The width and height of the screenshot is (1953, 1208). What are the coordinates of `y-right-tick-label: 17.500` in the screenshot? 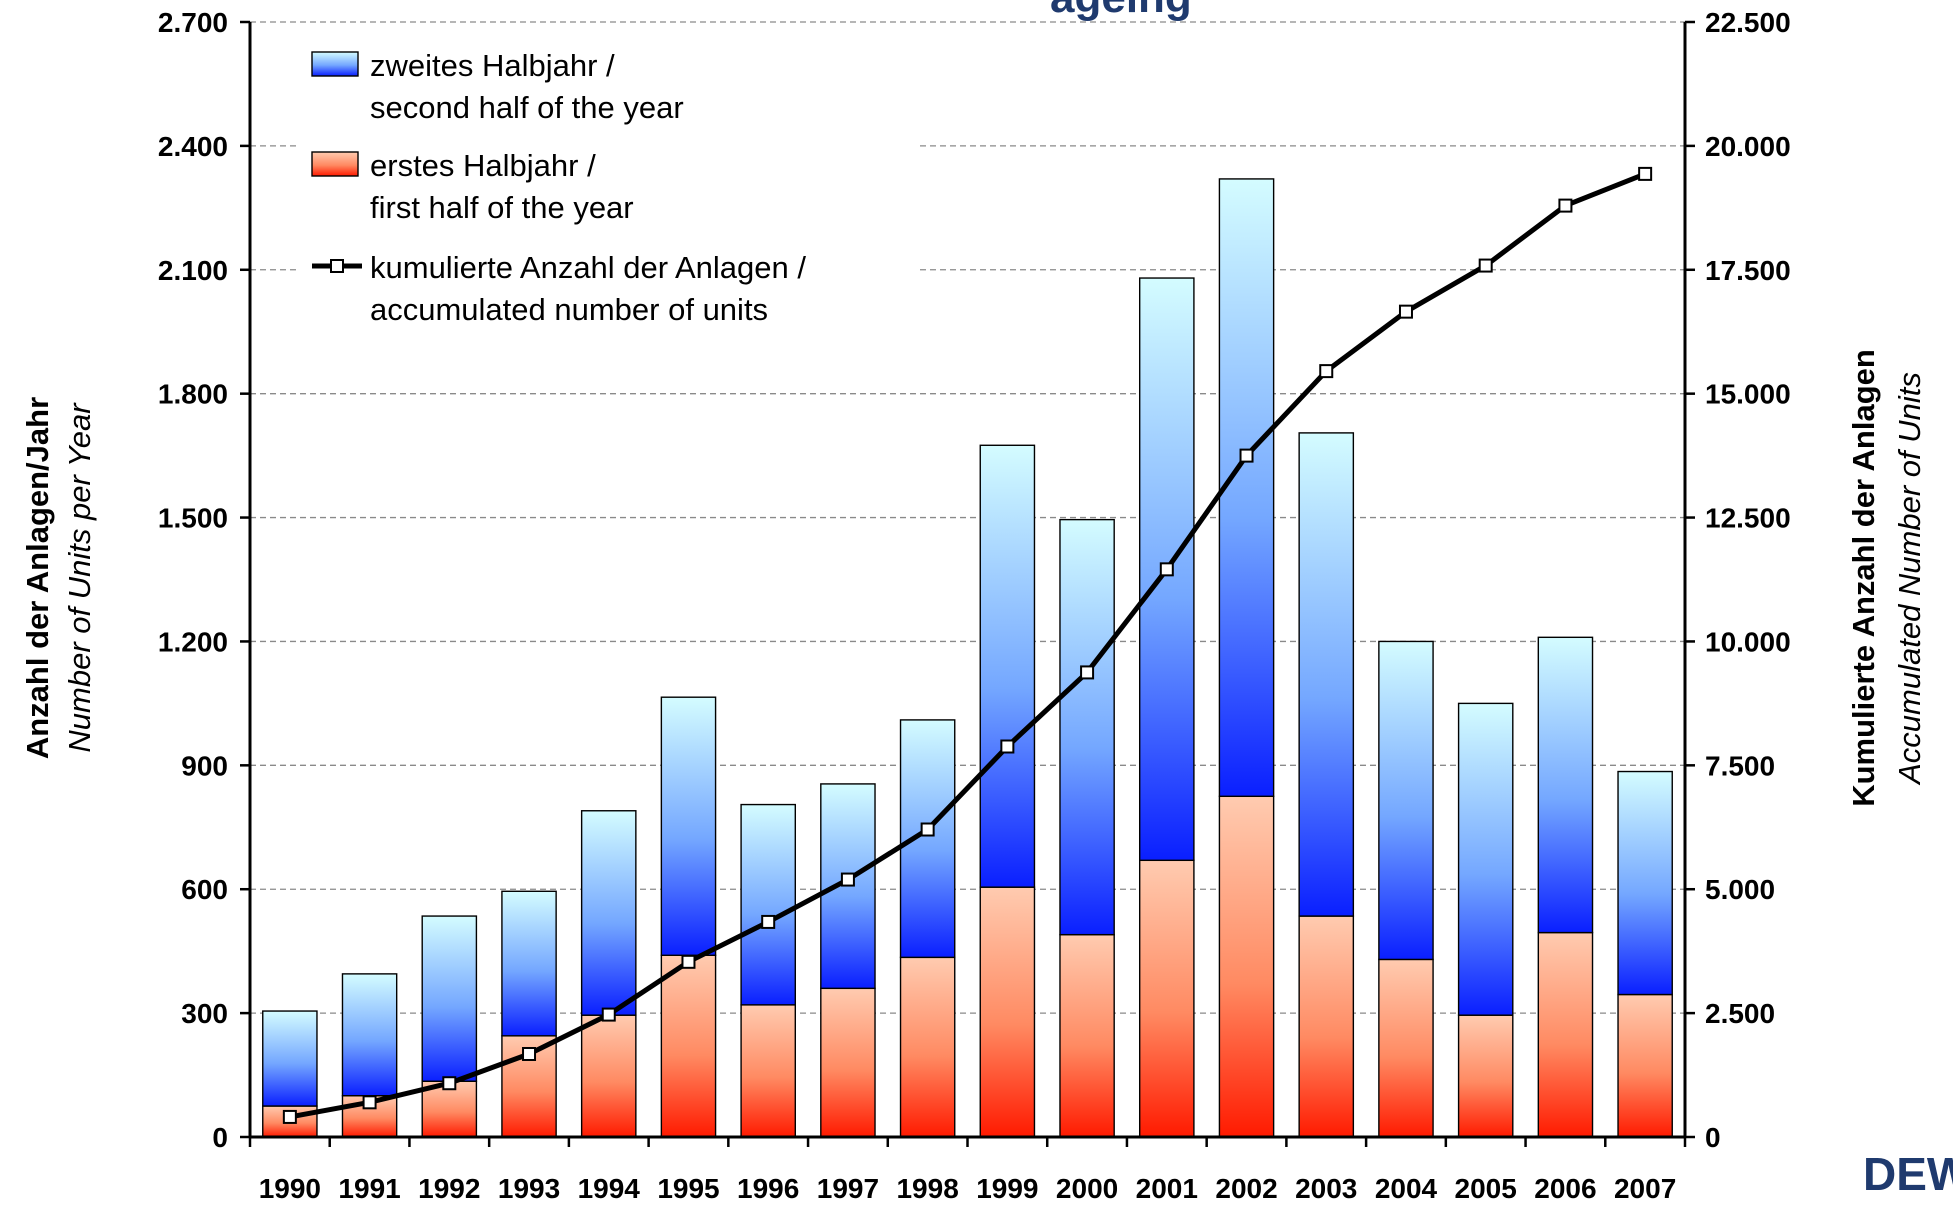 It's located at (1748, 270).